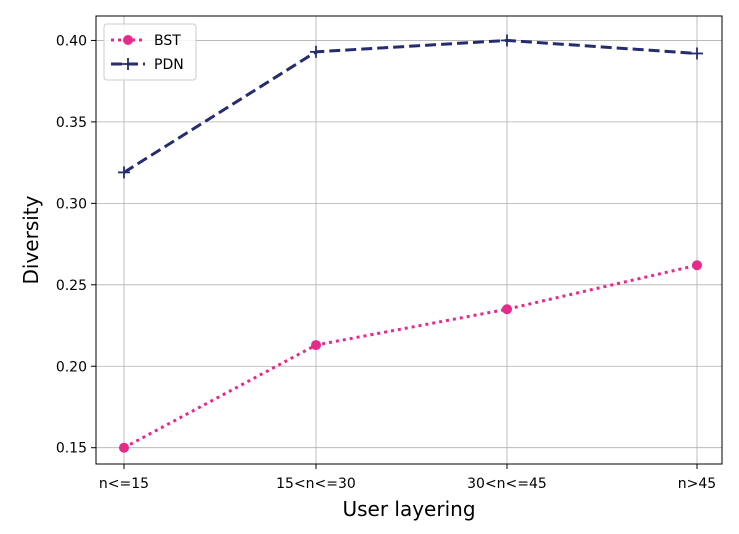 This screenshot has height=534, width=739. I want to click on legend-label-pdn: PDN, so click(169, 65).